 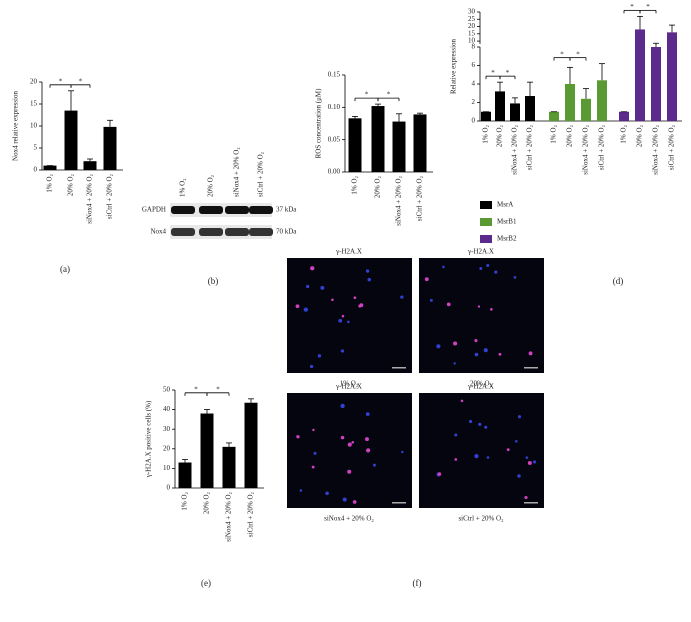 I want to click on y-tick-label: 0.10, so click(x=334, y=107).